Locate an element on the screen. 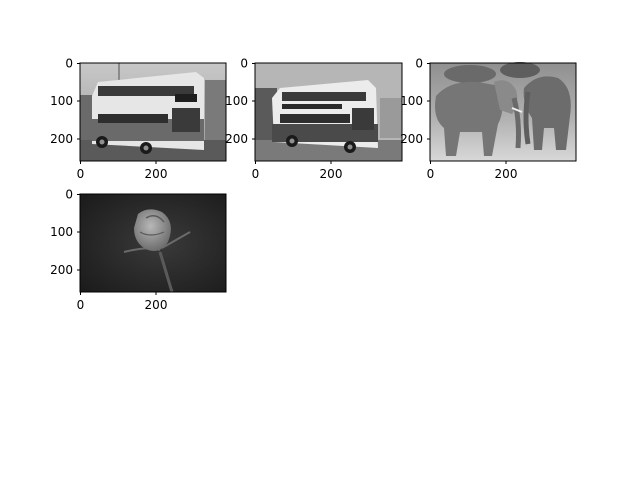 The height and width of the screenshot is (480, 640). panel-elephants: 0 100 200 0 200 is located at coordinates (488, 119).